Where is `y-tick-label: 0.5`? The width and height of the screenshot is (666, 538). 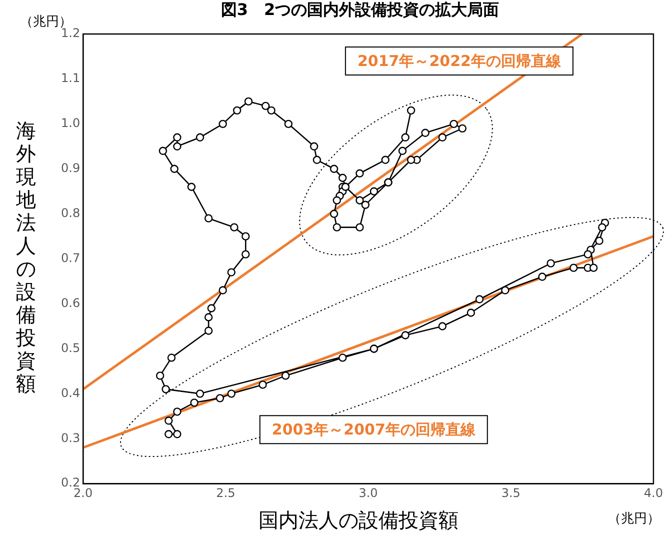 y-tick-label: 0.5 is located at coordinates (70, 347).